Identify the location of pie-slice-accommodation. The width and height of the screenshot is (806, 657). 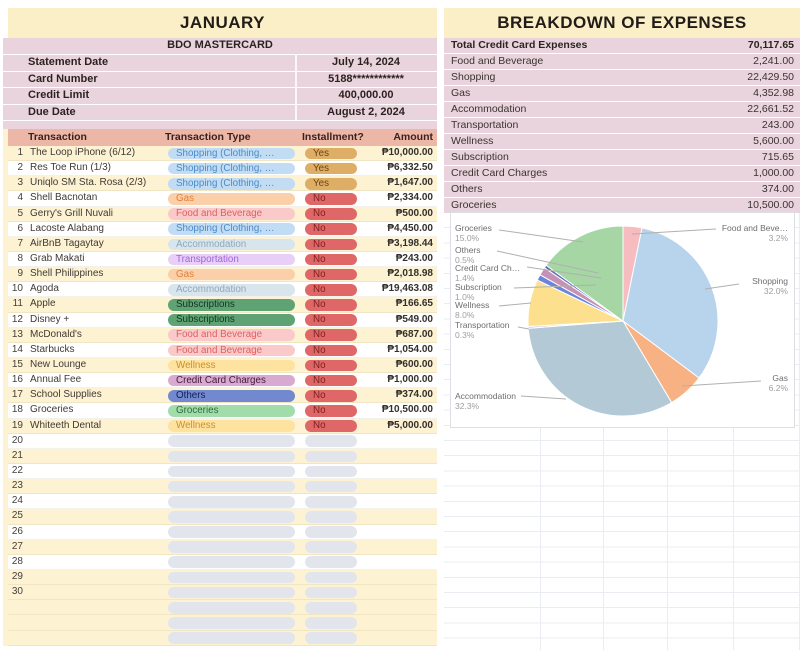
(600, 368).